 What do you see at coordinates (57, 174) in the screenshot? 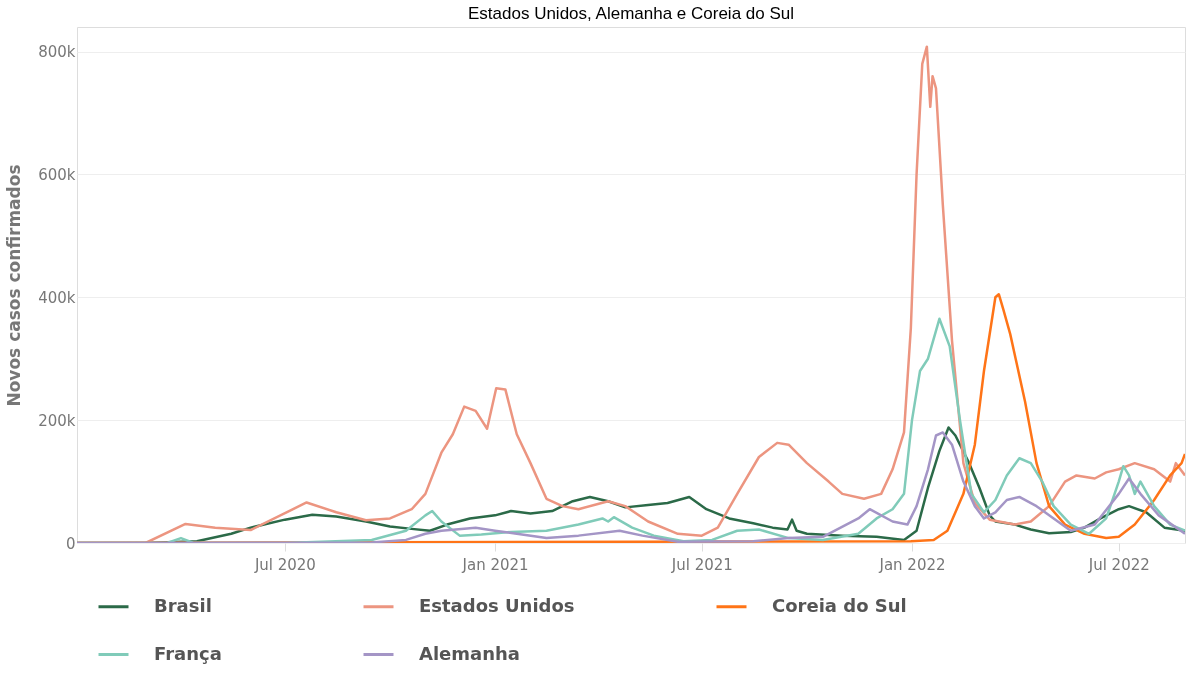
I see `y-tick-label: 600k` at bounding box center [57, 174].